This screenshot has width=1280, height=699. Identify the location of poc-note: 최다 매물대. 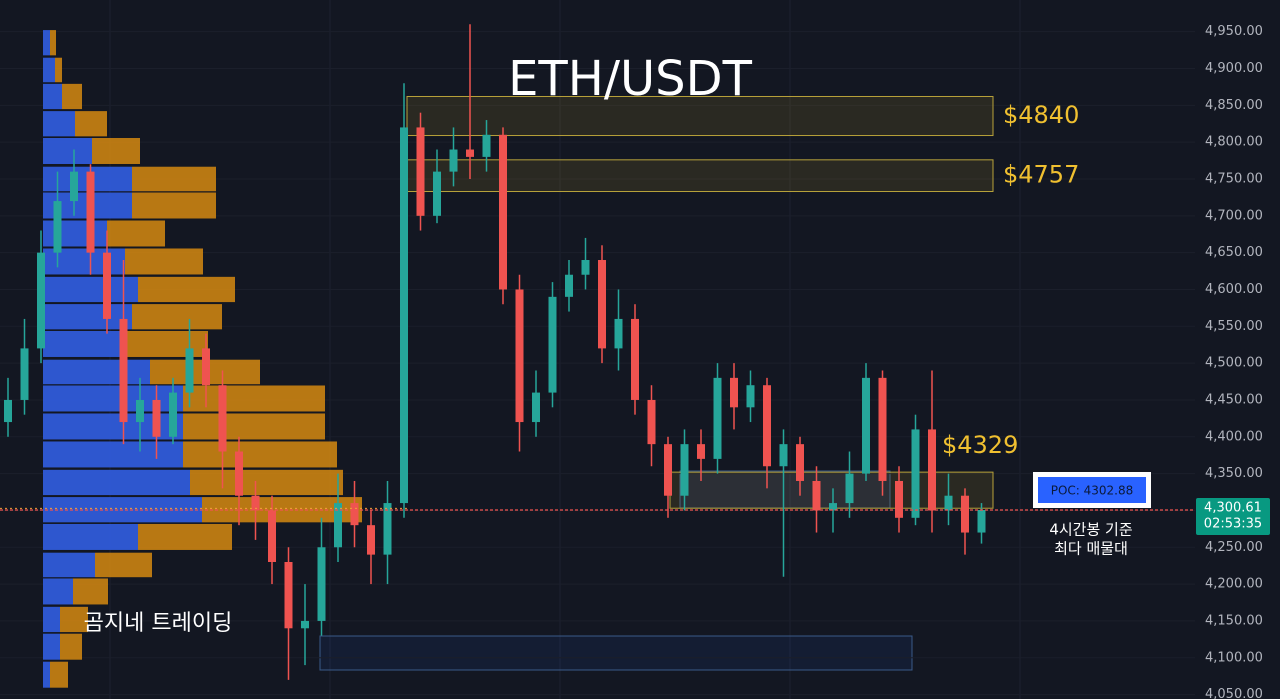
(1091, 549).